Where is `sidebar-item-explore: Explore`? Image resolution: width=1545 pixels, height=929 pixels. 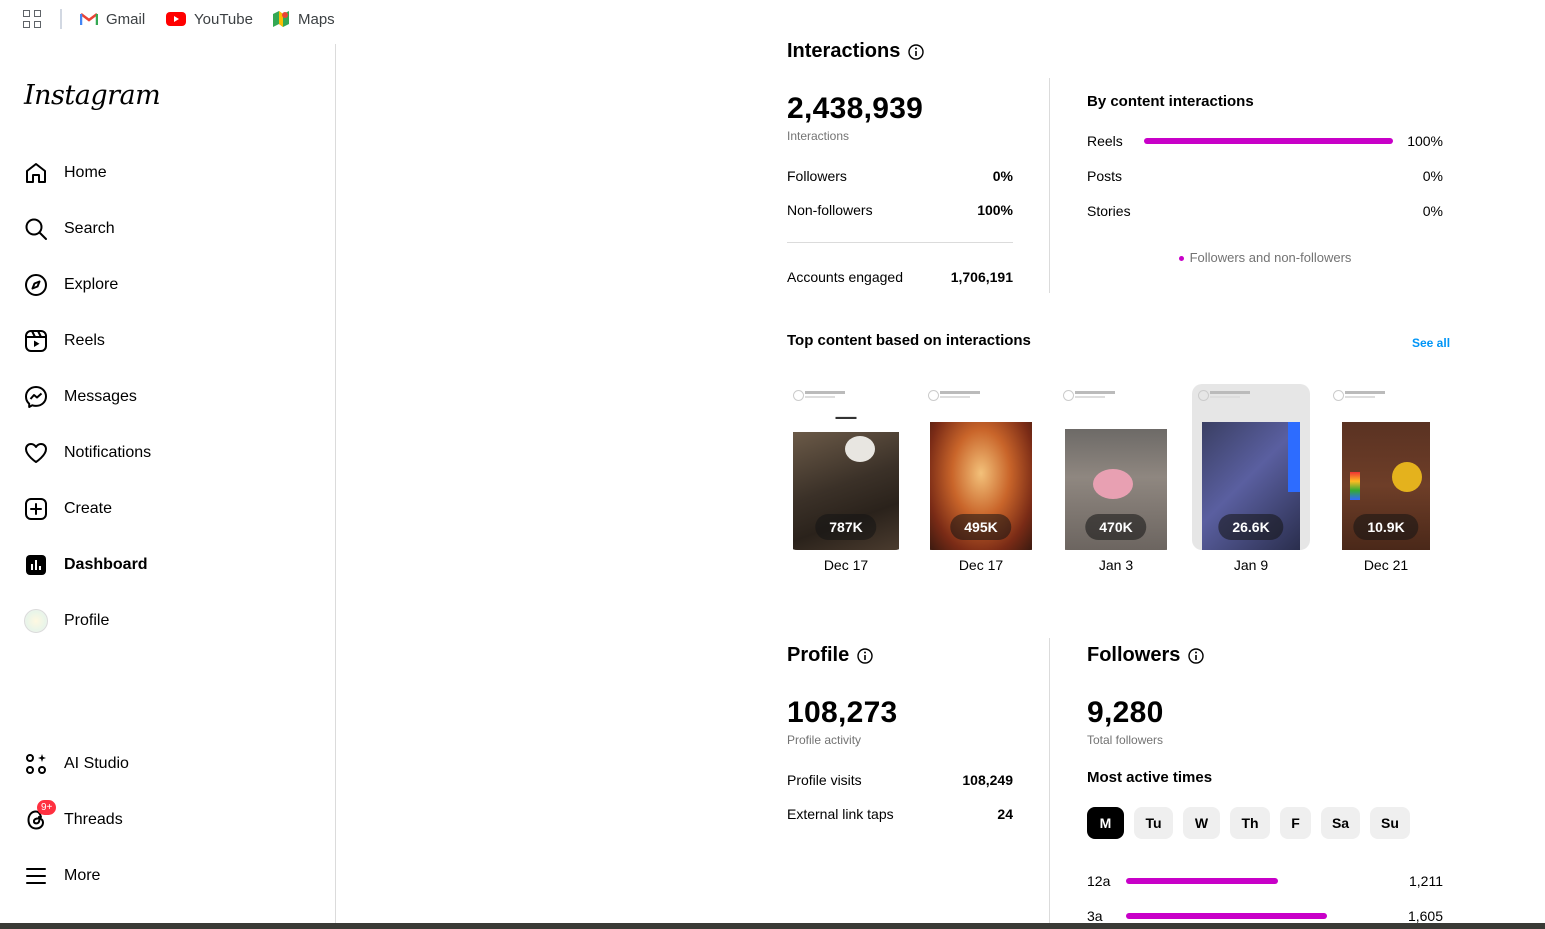
sidebar-item-explore: Explore is located at coordinates (71, 285).